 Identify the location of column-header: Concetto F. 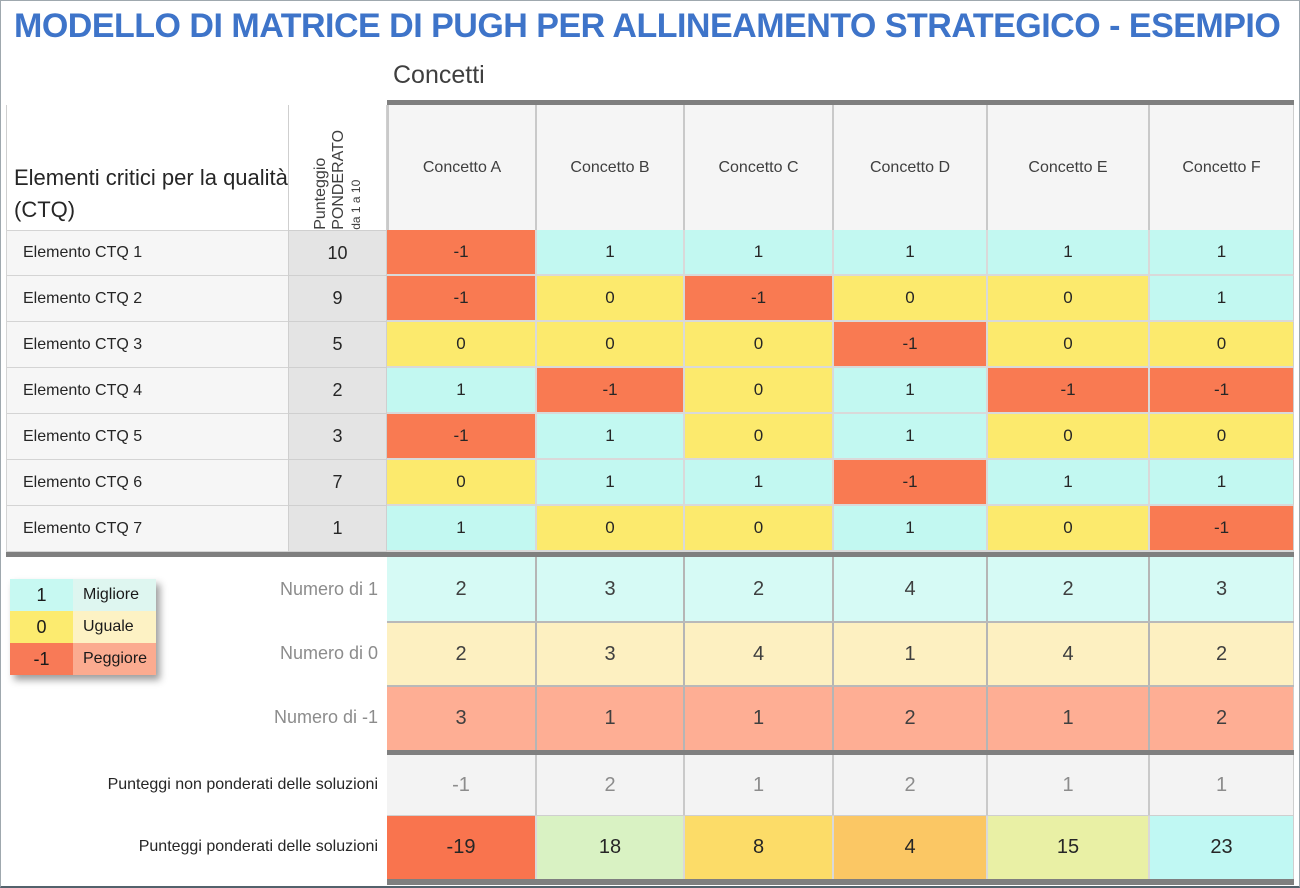
(1222, 167).